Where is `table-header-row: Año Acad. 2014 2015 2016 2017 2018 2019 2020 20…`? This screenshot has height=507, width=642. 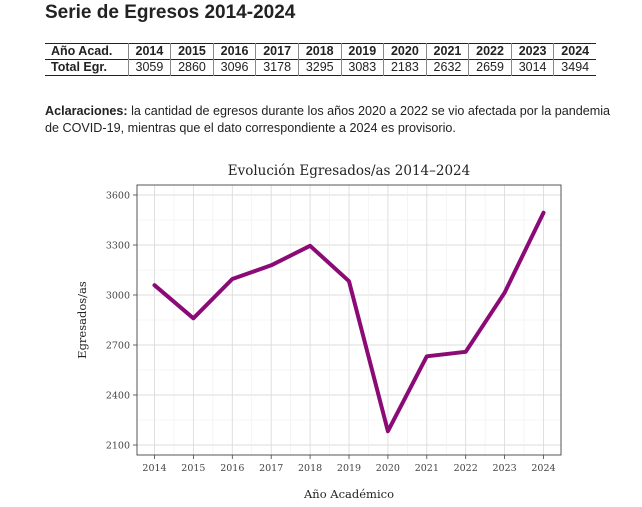
table-header-row: Año Acad. 2014 2015 2016 2017 2018 2019 2020 20… is located at coordinates (320, 51).